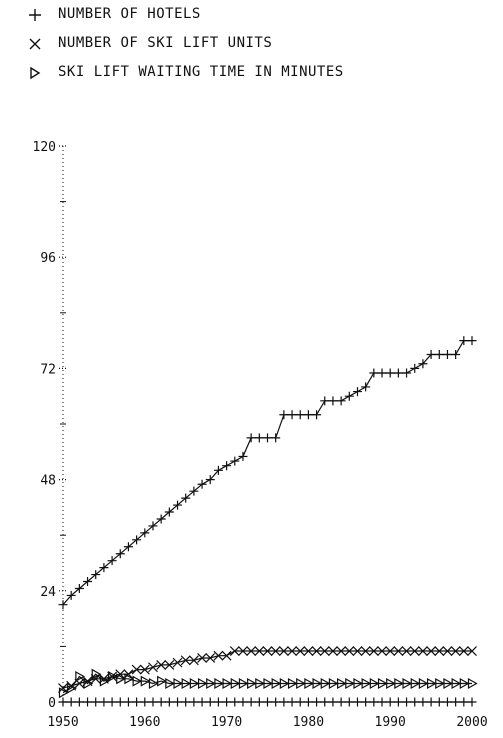  I want to click on x-tick-label: 1990, so click(390, 722).